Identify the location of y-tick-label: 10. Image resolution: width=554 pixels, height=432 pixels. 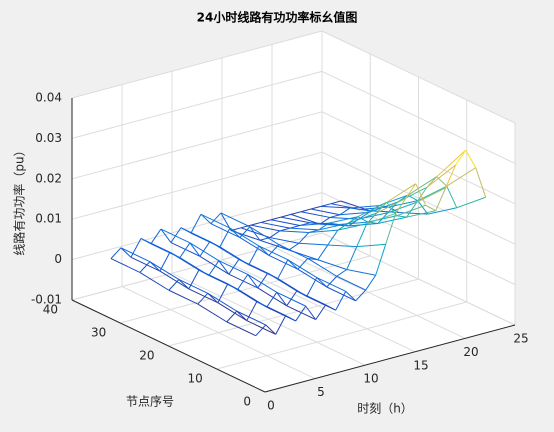
(194, 379).